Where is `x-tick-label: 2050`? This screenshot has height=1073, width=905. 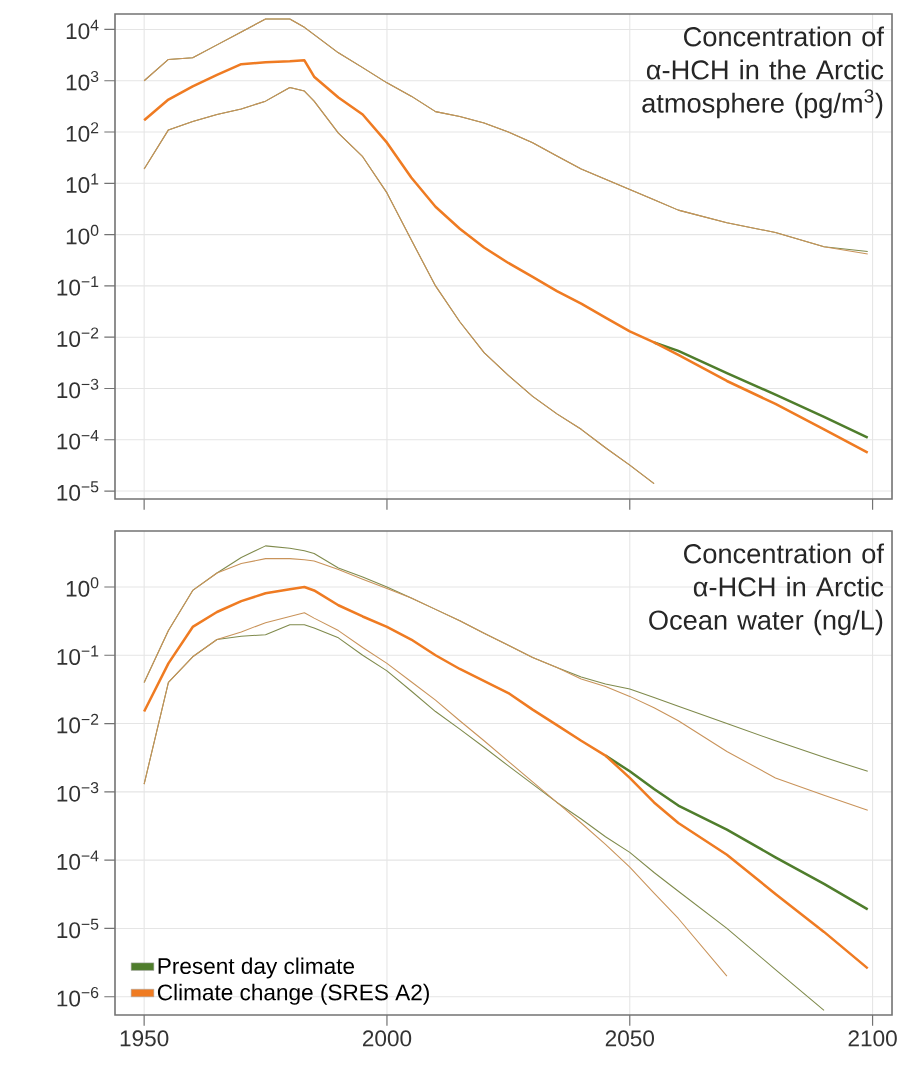 x-tick-label: 2050 is located at coordinates (629, 1038).